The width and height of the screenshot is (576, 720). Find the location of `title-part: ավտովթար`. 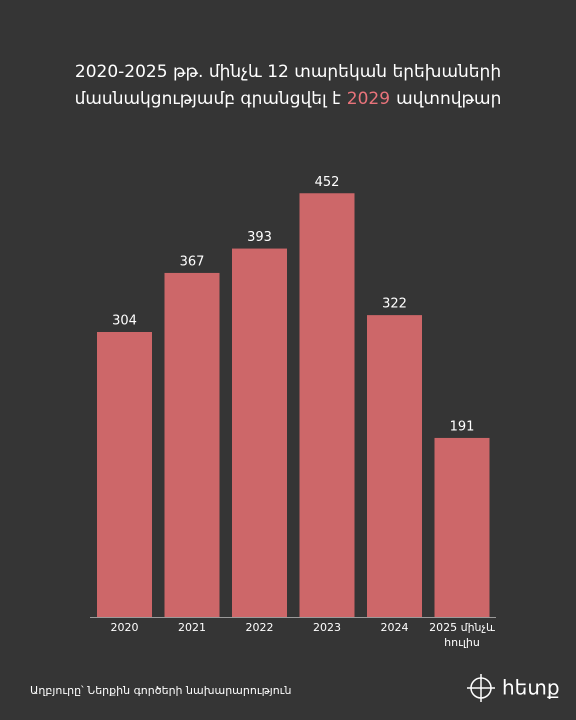

title-part: ավտովթար is located at coordinates (448, 99).